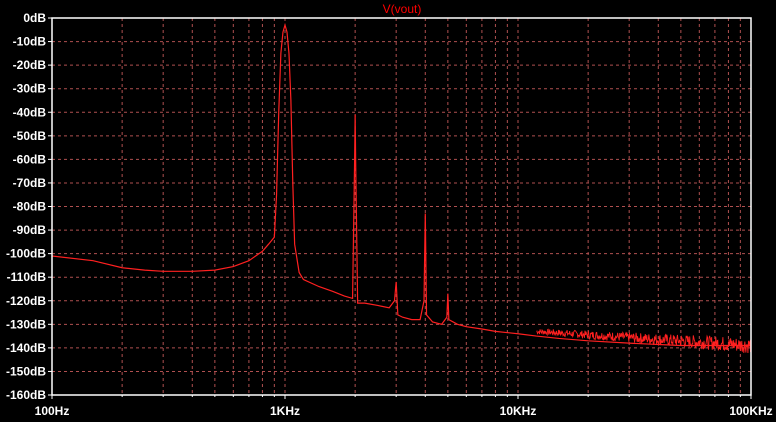  What do you see at coordinates (26, 348) in the screenshot?
I see `y-tick-label: -140dB` at bounding box center [26, 348].